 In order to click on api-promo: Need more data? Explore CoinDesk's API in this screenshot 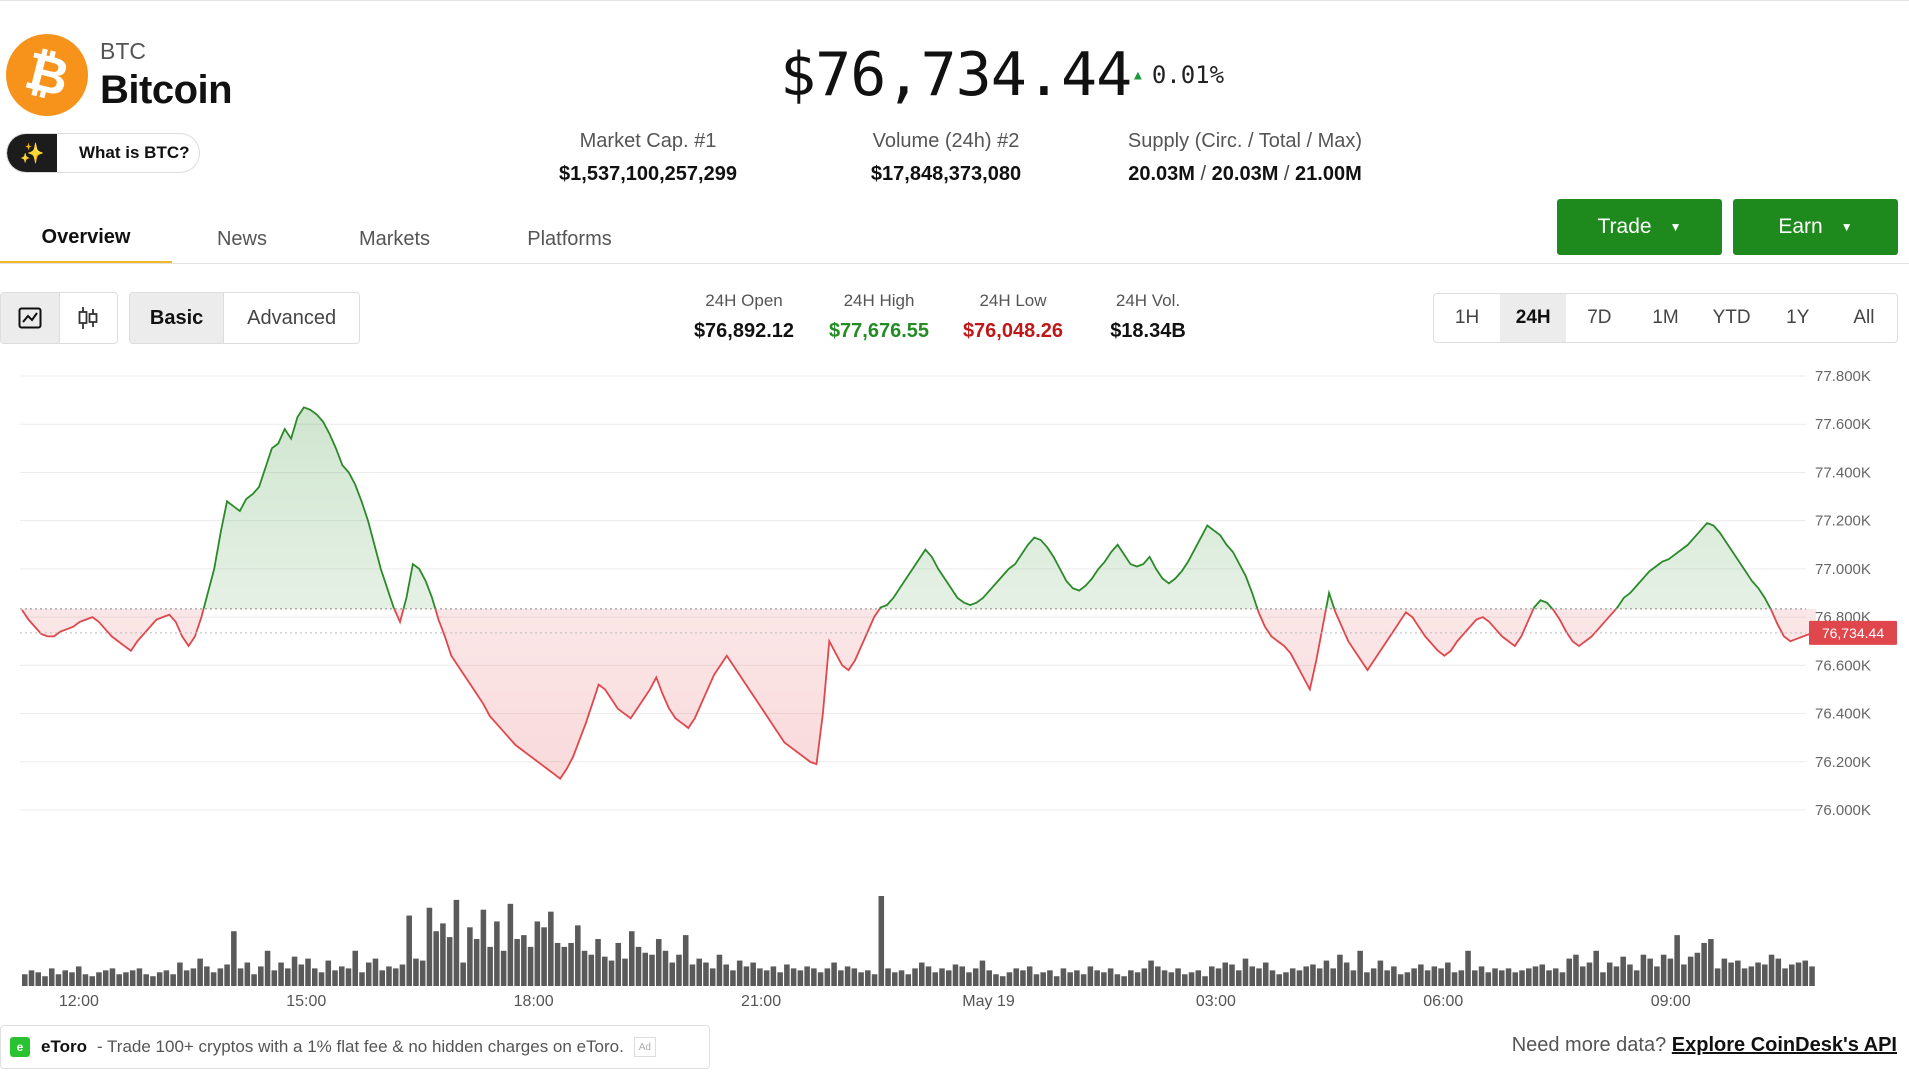, I will do `click(1704, 1045)`.